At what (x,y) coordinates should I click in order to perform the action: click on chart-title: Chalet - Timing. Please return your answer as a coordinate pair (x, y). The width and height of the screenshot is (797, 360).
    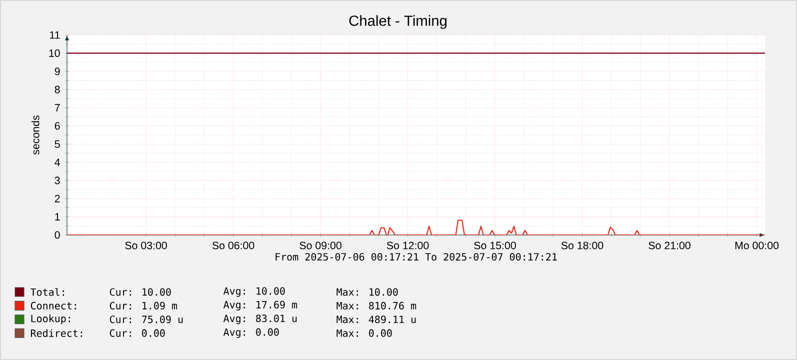
    Looking at the image, I should click on (397, 22).